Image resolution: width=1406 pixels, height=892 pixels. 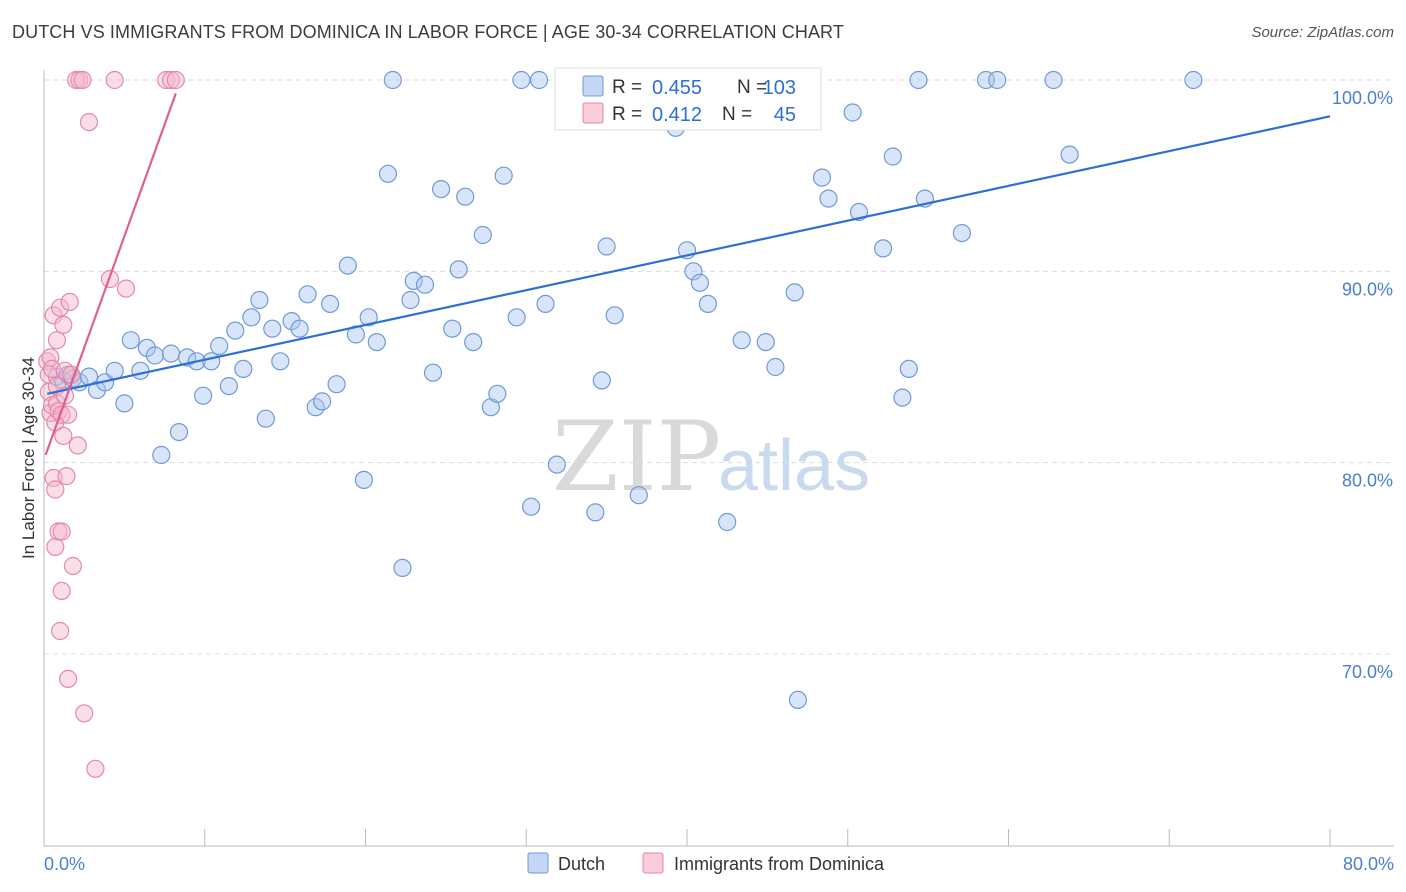 What do you see at coordinates (110, 274) in the screenshot?
I see `dominica-trend-line` at bounding box center [110, 274].